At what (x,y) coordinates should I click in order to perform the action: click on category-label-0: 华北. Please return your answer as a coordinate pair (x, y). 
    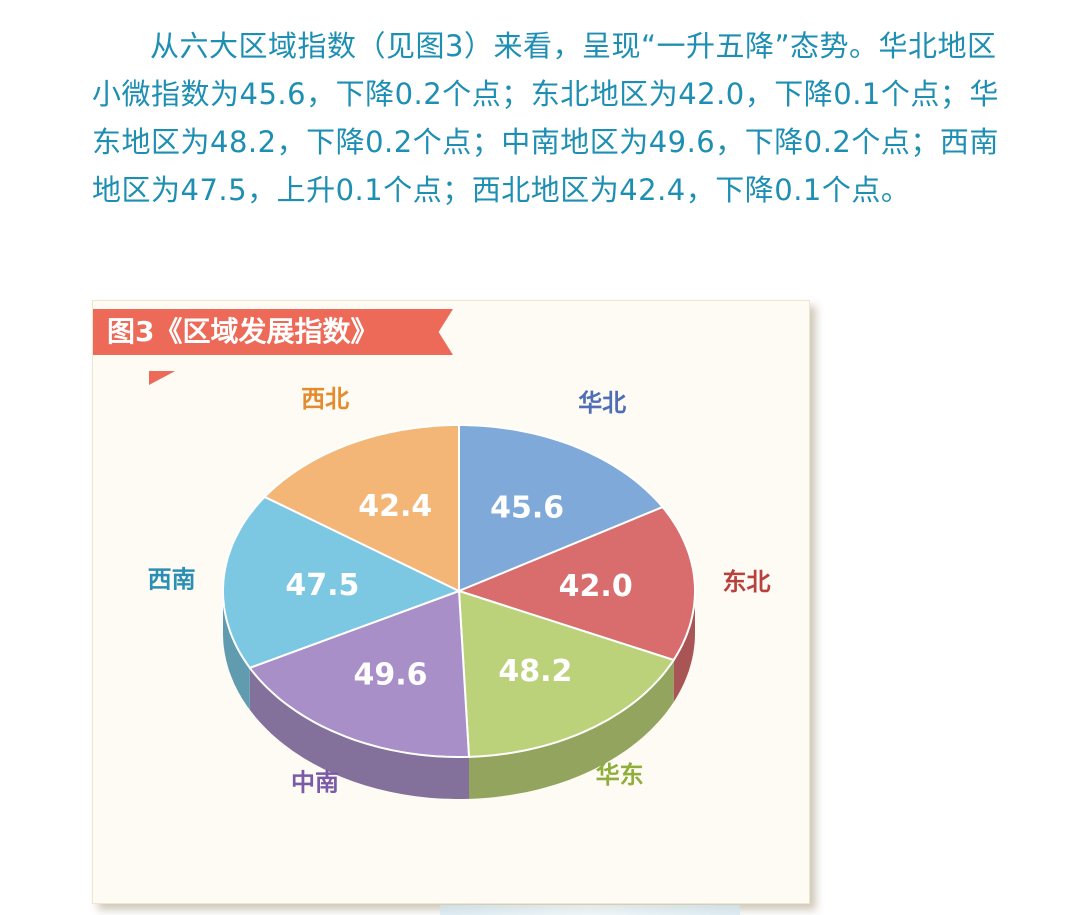
    Looking at the image, I should click on (602, 403).